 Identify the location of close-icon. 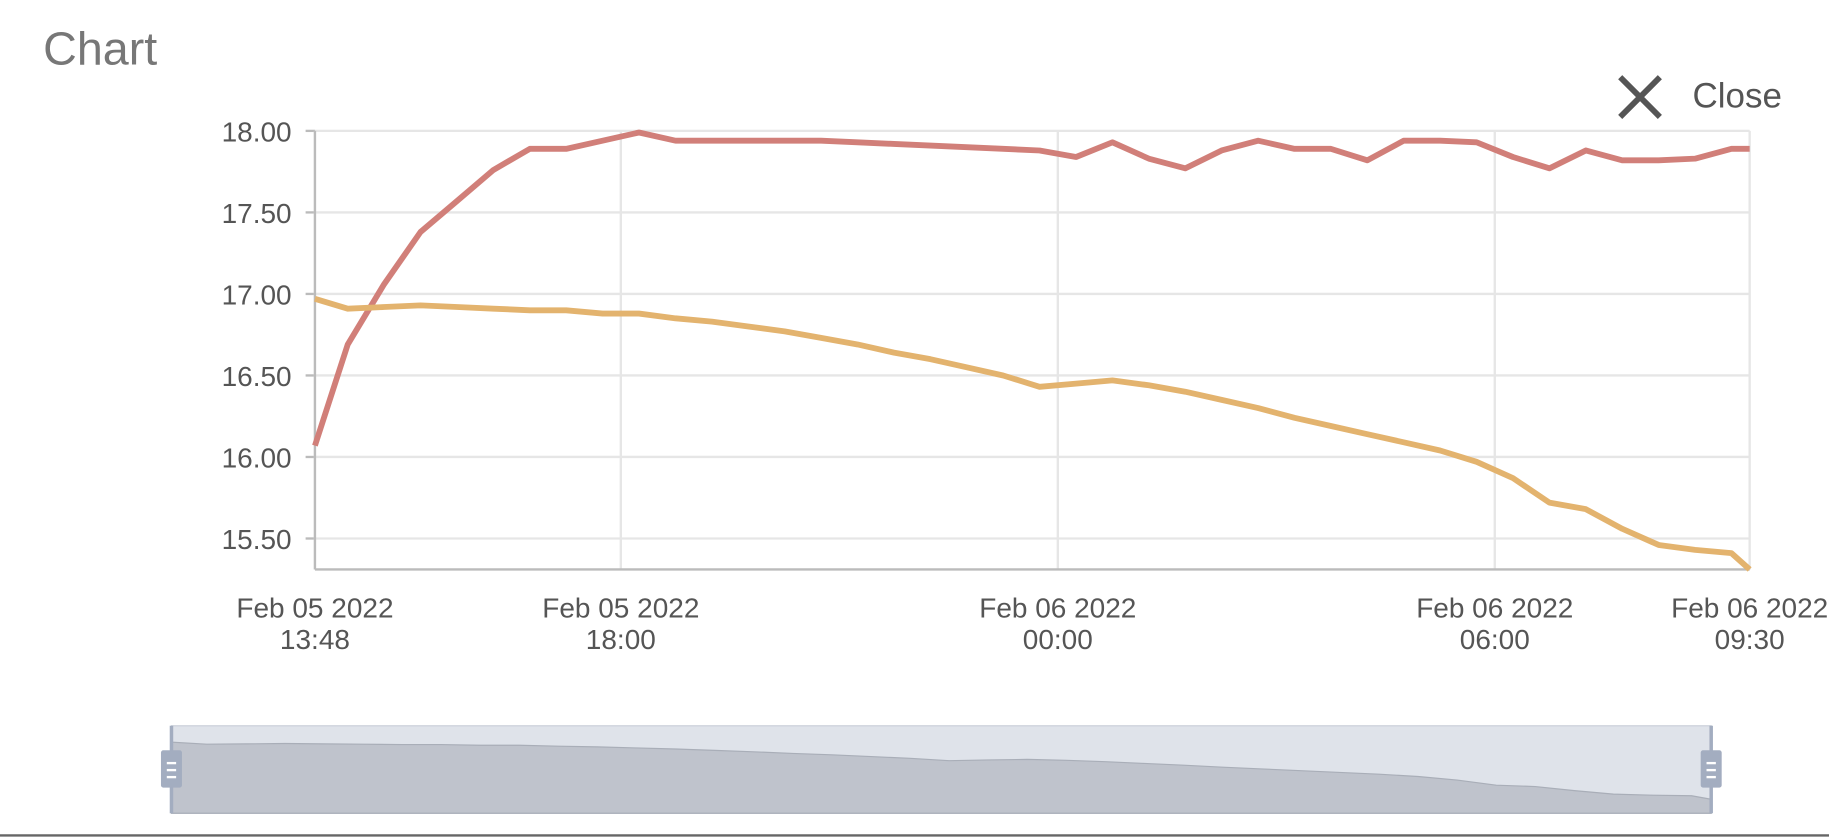
(1640, 97).